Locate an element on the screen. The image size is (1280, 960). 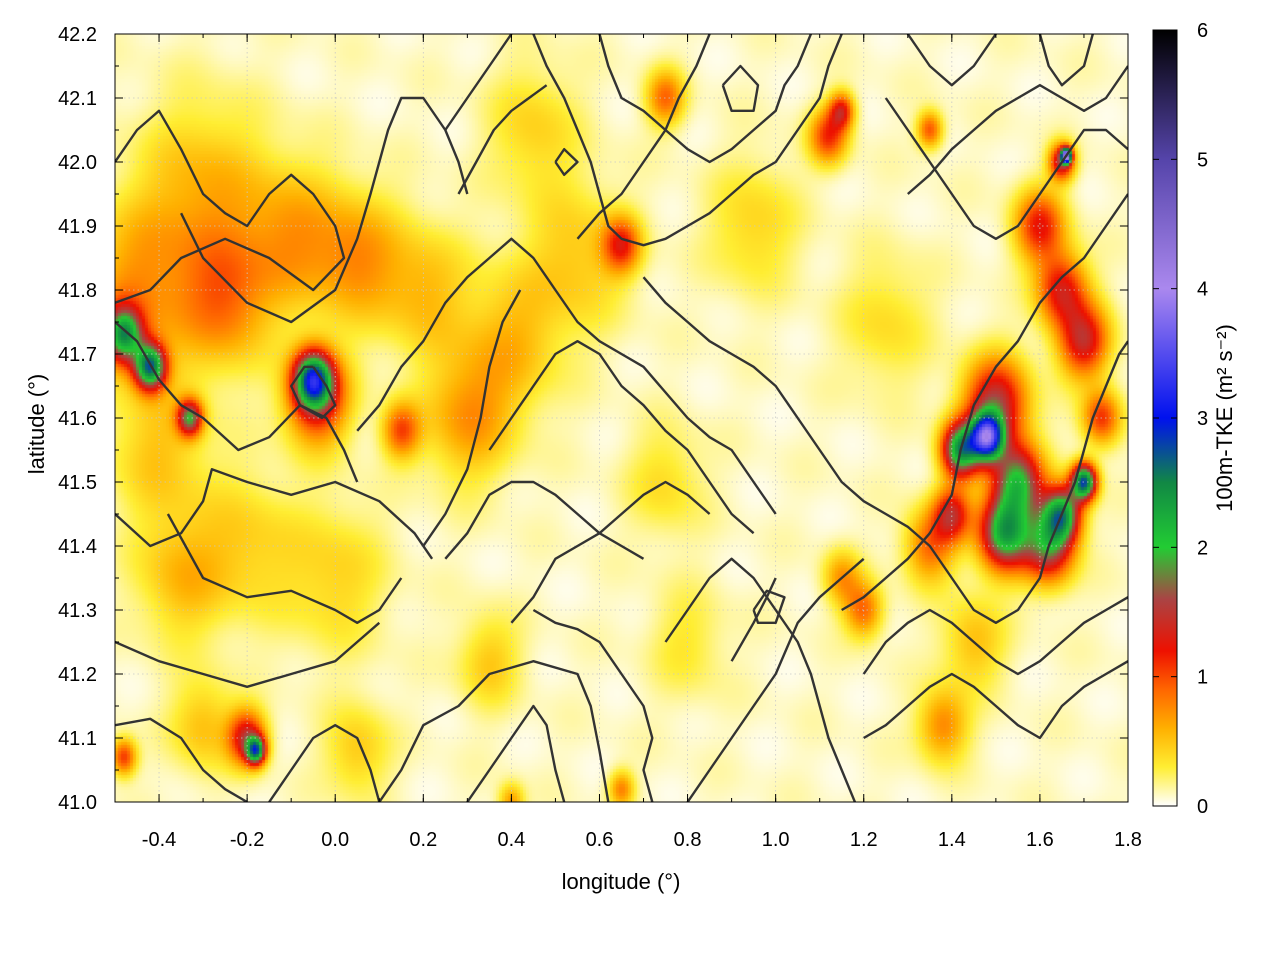
colorbar-tick-label: 6 is located at coordinates (1202, 31).